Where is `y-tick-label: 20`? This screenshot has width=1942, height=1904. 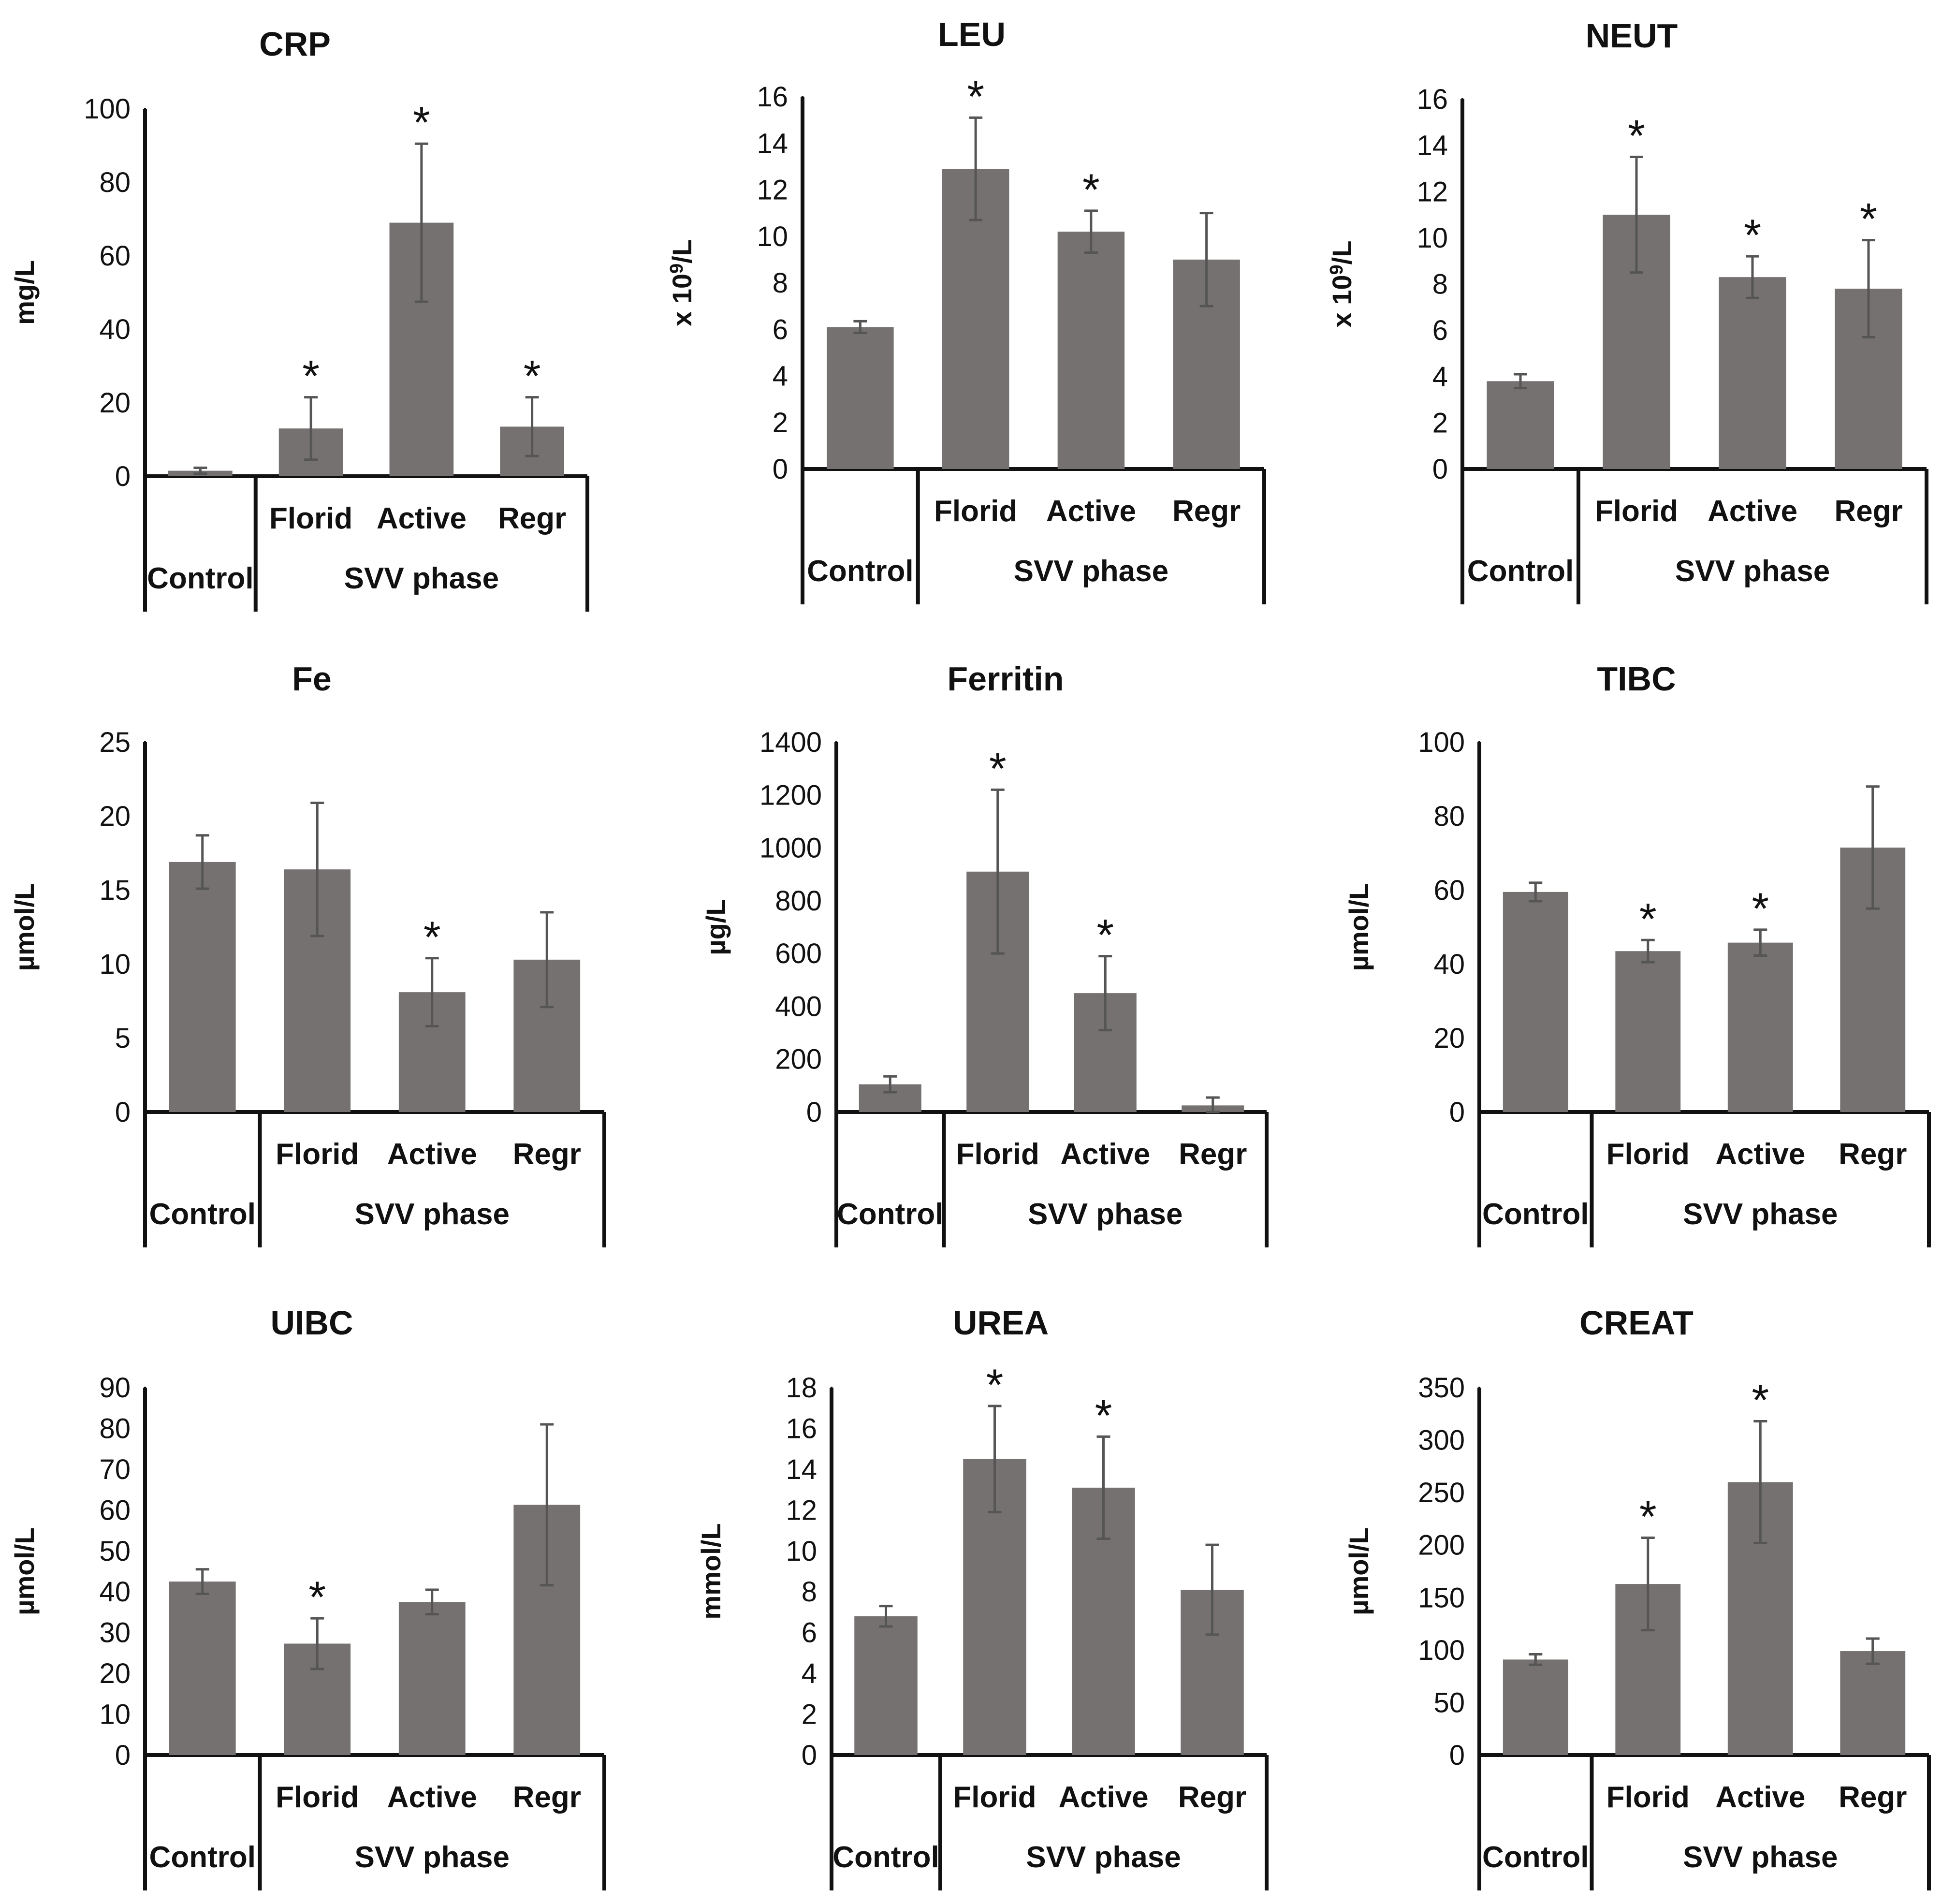 y-tick-label: 20 is located at coordinates (115, 403).